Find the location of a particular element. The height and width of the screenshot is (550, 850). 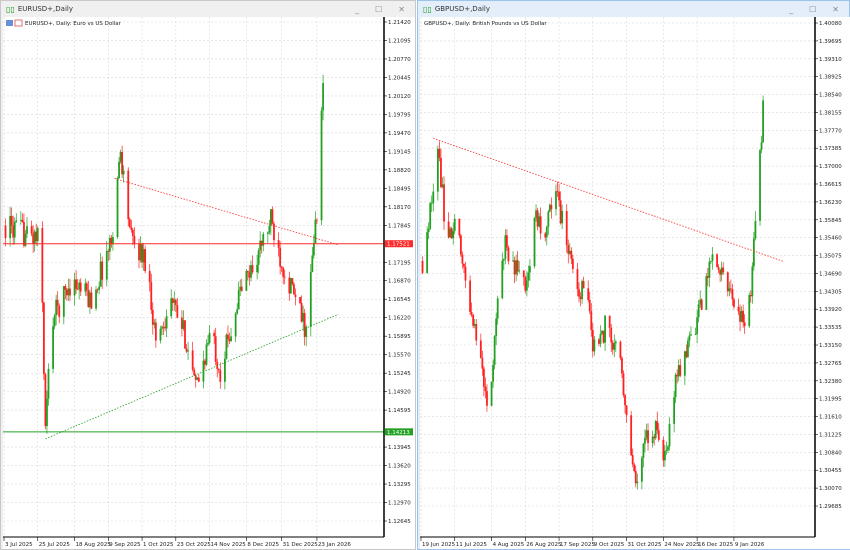

x-tick-label: 24 Nov 2025 is located at coordinates (682, 545).